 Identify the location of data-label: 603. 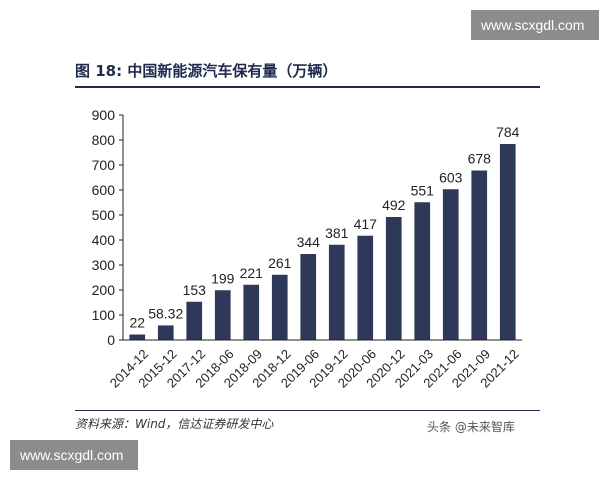
(451, 177).